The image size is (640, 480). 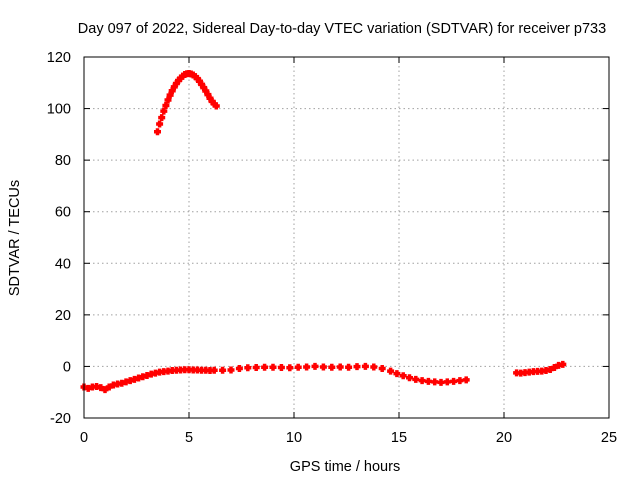 I want to click on y-tick-label: -20, so click(x=60, y=419).